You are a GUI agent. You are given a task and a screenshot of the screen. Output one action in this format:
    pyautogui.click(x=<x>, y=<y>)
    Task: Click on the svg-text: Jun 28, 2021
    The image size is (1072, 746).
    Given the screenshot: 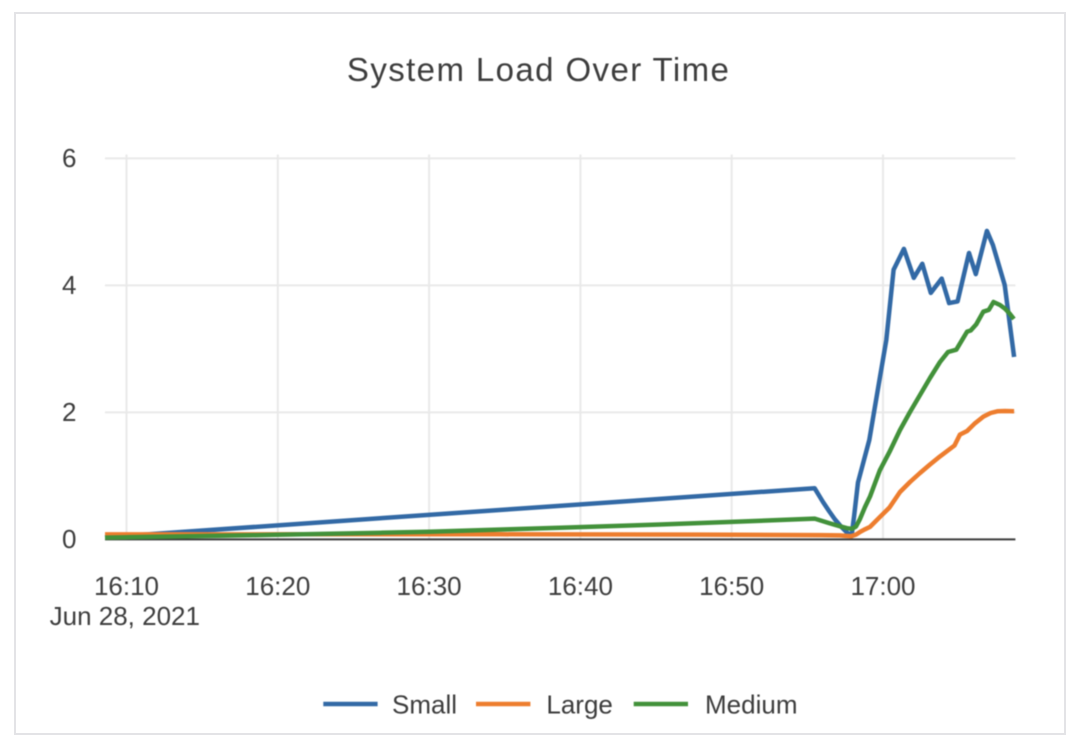 What is the action you would take?
    pyautogui.click(x=125, y=616)
    